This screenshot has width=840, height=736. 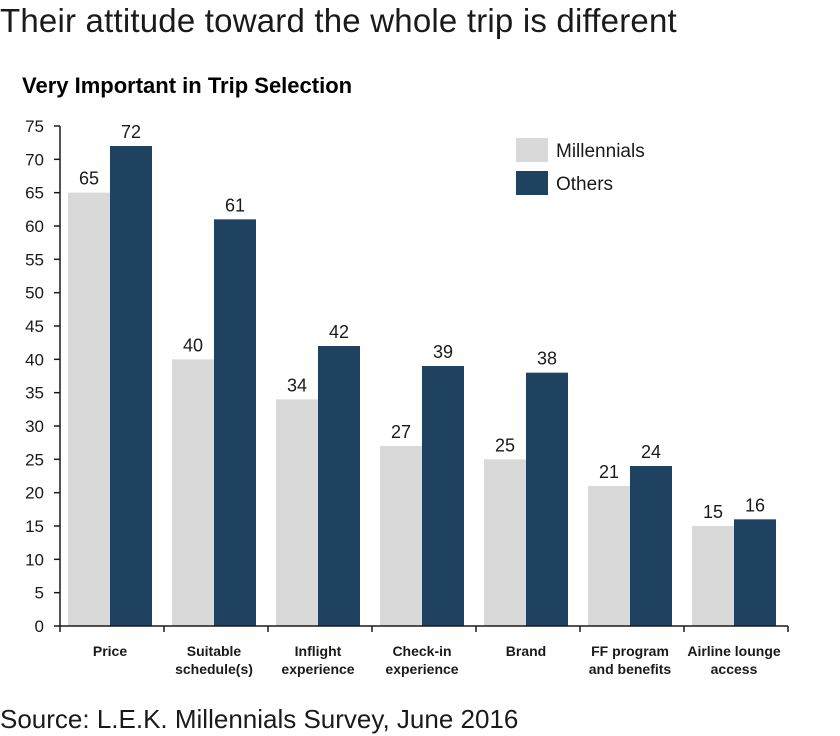 I want to click on y-tick-label: 60, so click(x=34, y=226).